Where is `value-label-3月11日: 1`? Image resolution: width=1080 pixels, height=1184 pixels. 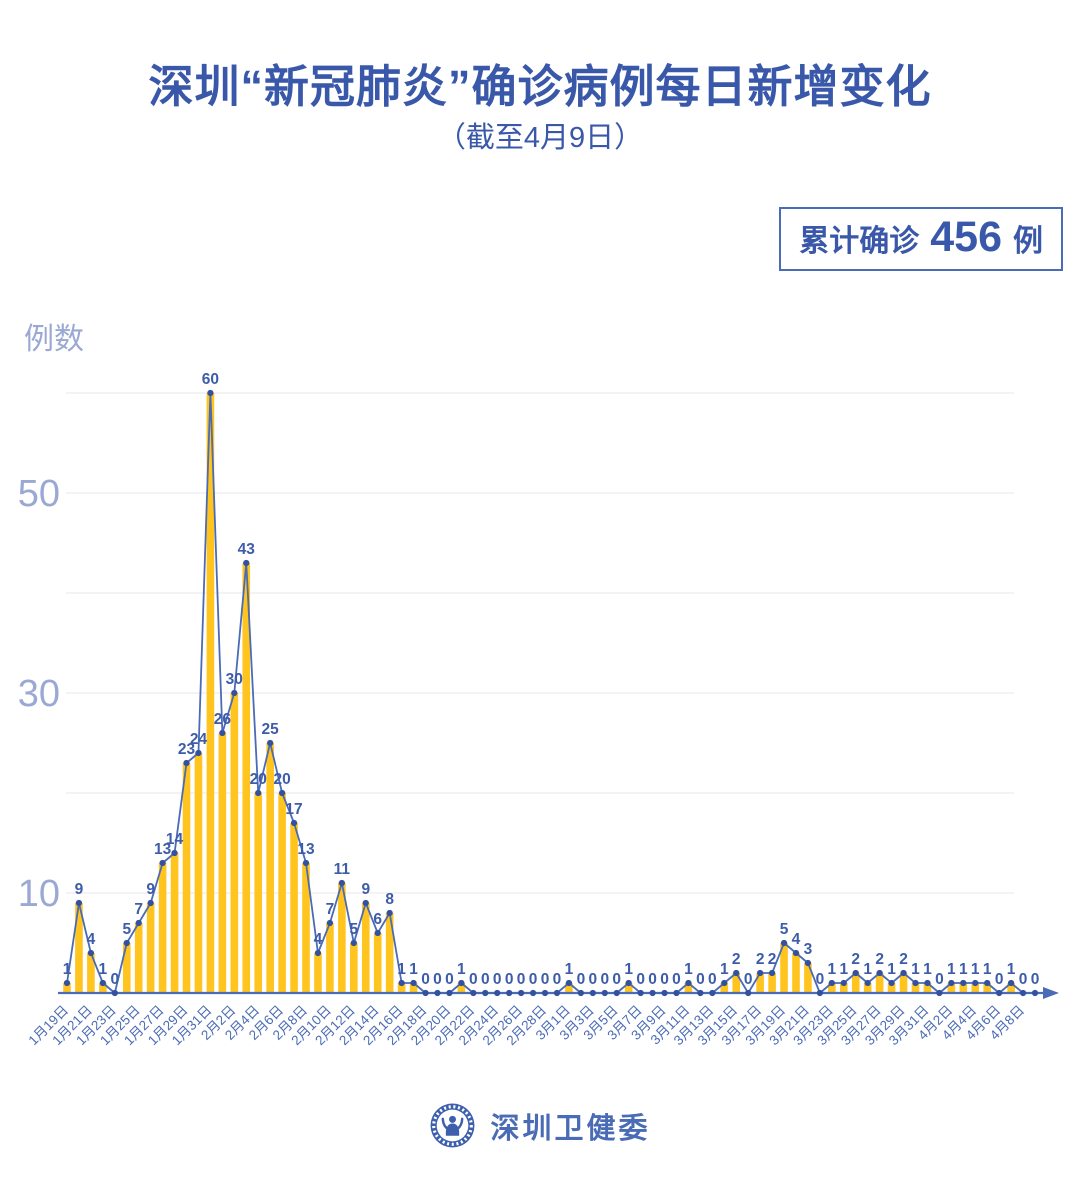
value-label-3月11日: 1 is located at coordinates (688, 969).